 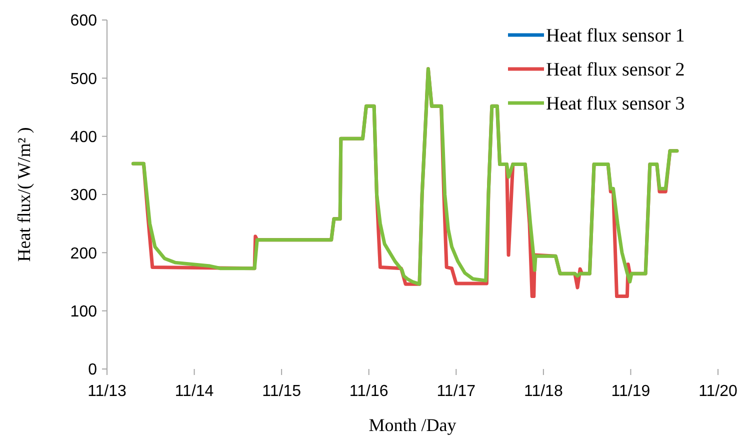 I want to click on x-tick-label: 11/19, so click(x=630, y=391).